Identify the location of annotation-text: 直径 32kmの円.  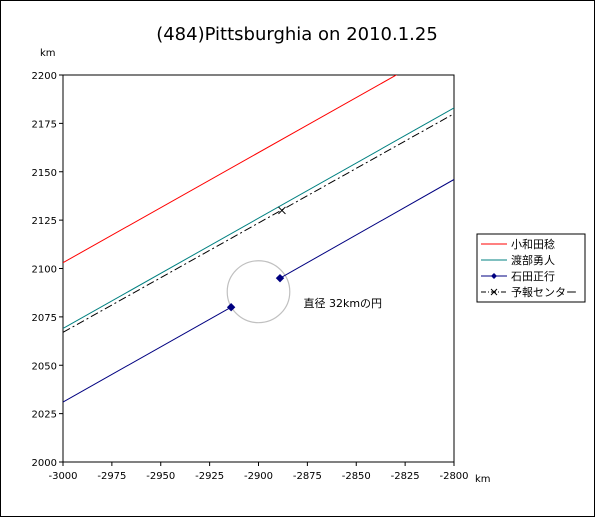
(342, 303).